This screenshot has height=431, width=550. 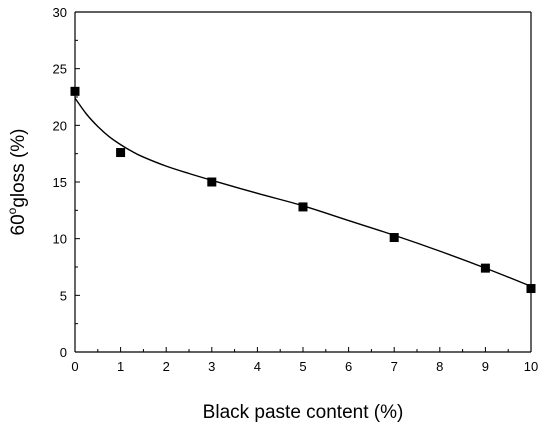 I want to click on x-tick-label: 1, so click(x=120, y=366).